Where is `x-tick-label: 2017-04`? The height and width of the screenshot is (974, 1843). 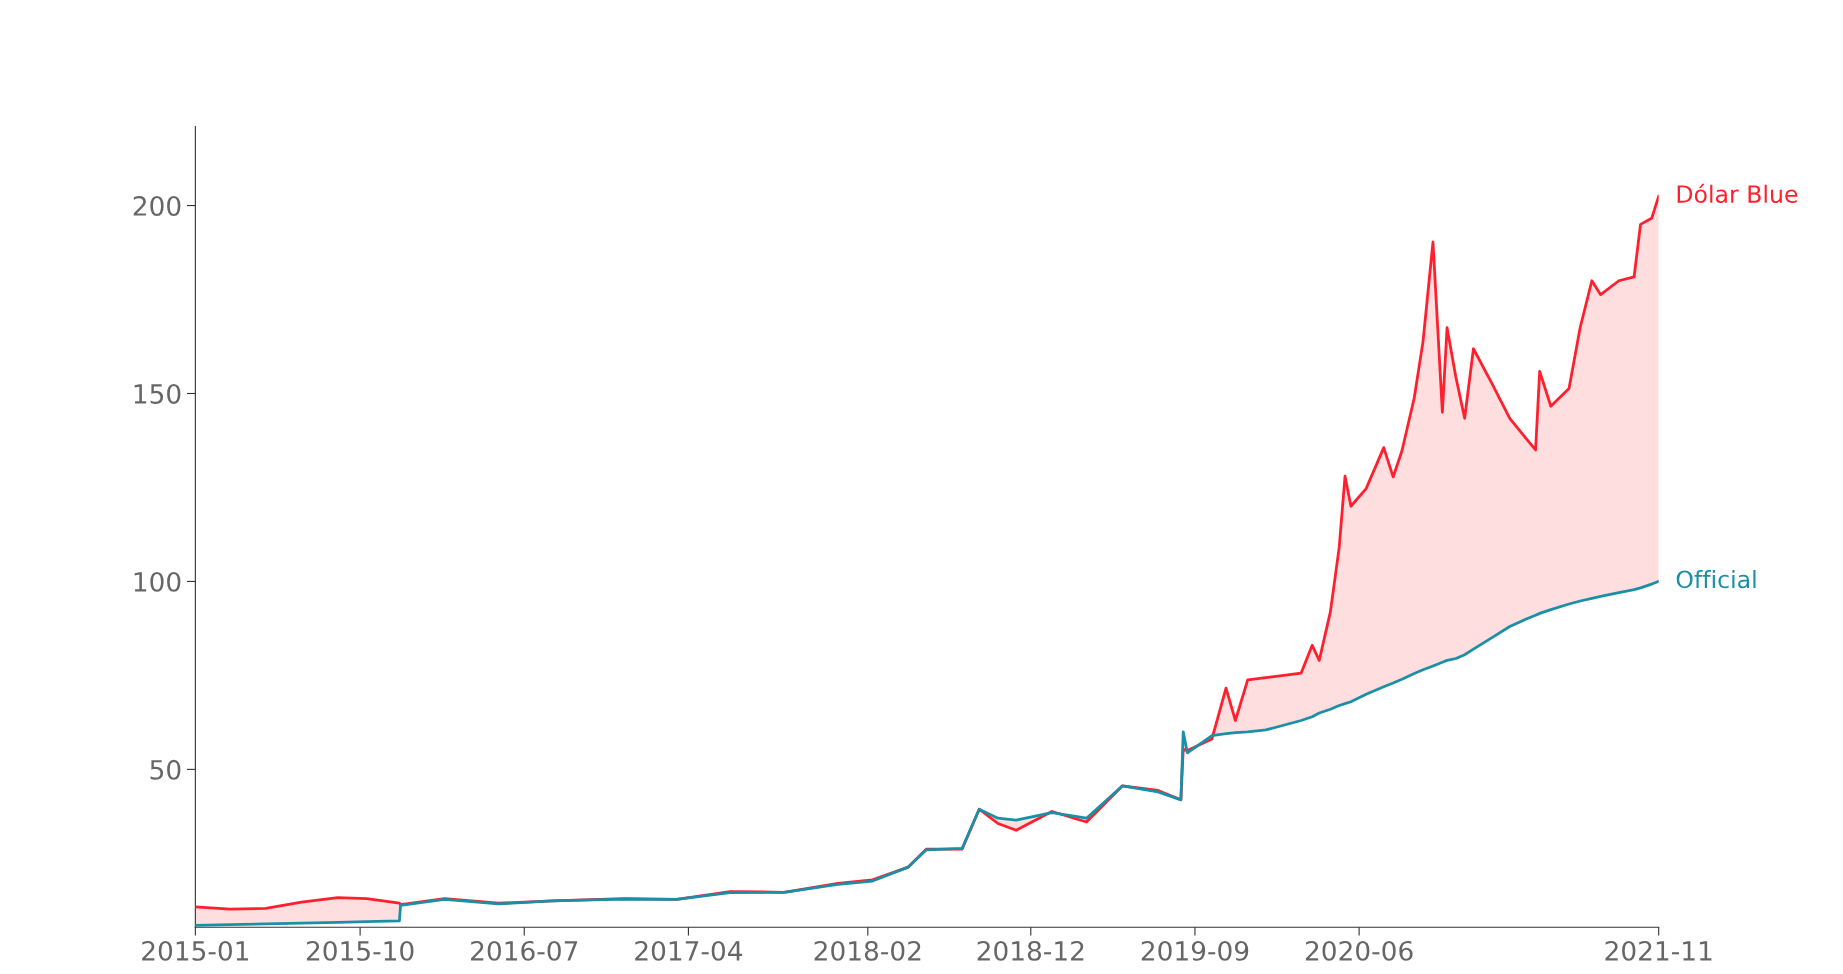
x-tick-label: 2017-04 is located at coordinates (689, 950).